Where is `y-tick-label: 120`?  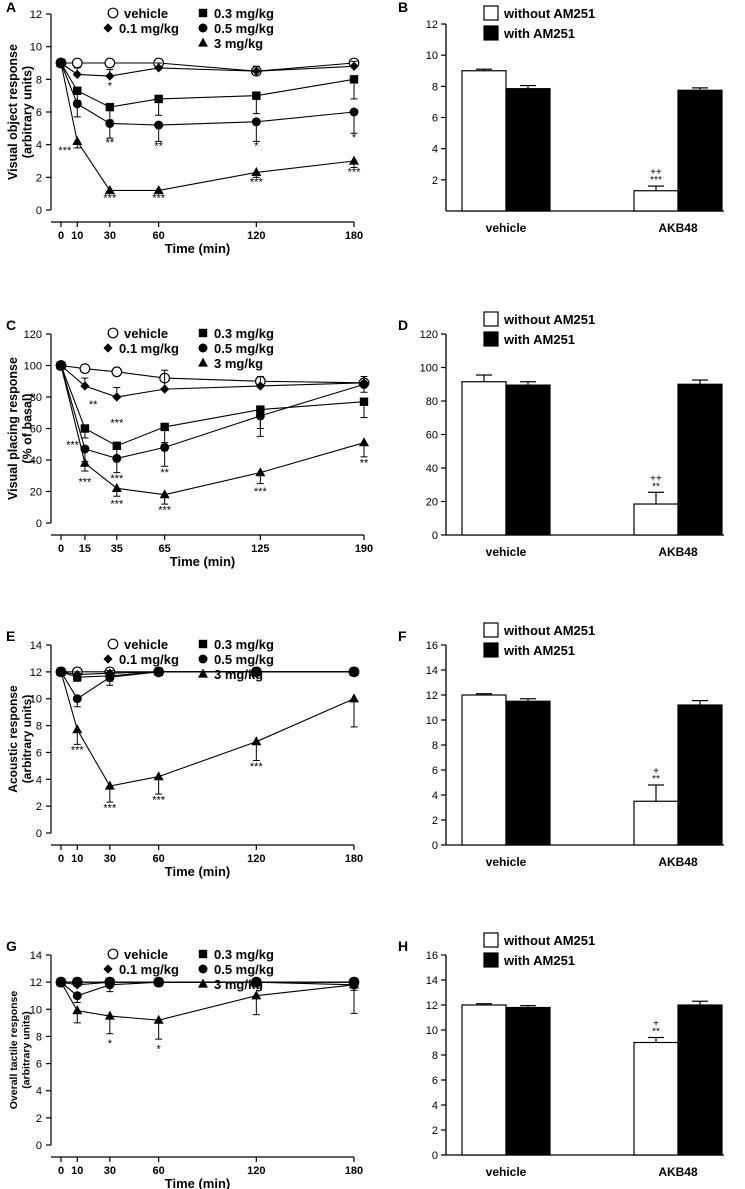
y-tick-label: 120 is located at coordinates (429, 335).